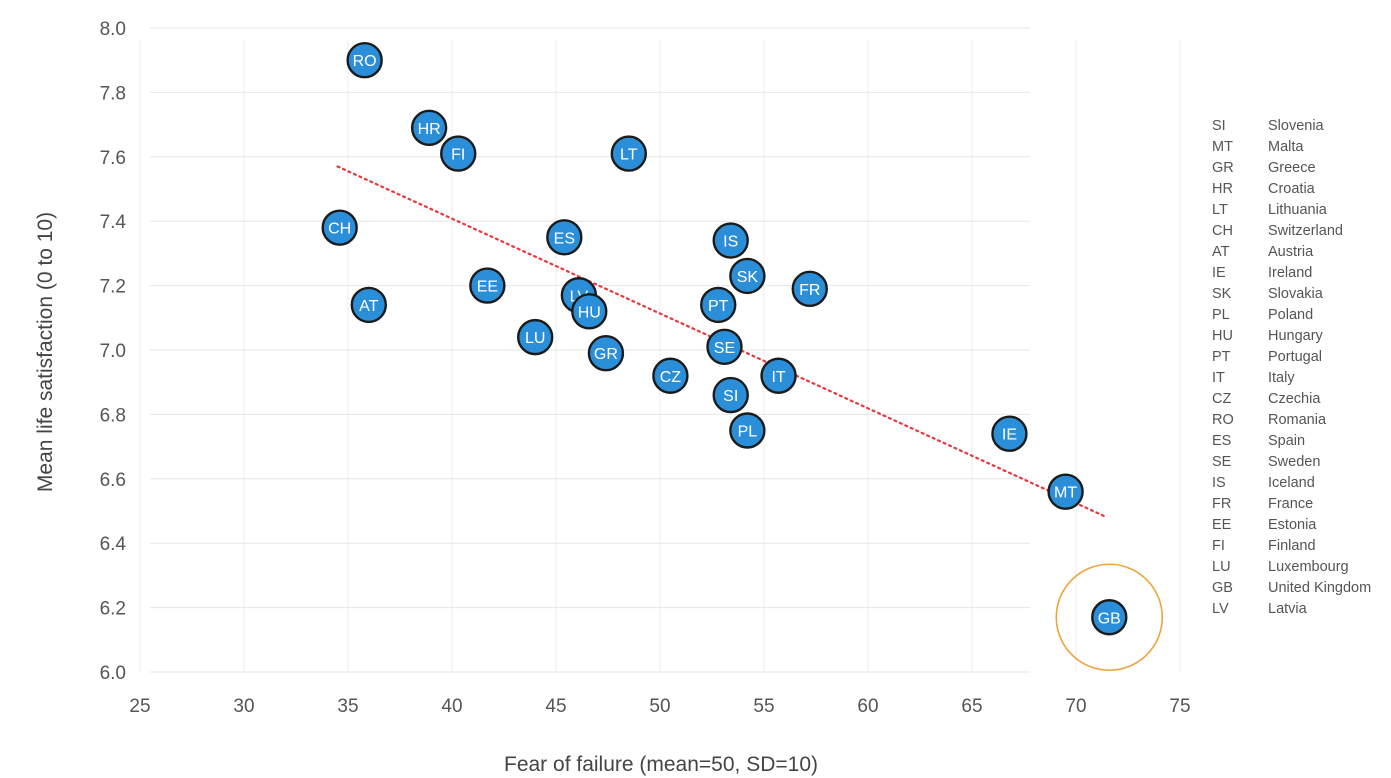  What do you see at coordinates (1291, 252) in the screenshot?
I see `legend-item: AT Austria` at bounding box center [1291, 252].